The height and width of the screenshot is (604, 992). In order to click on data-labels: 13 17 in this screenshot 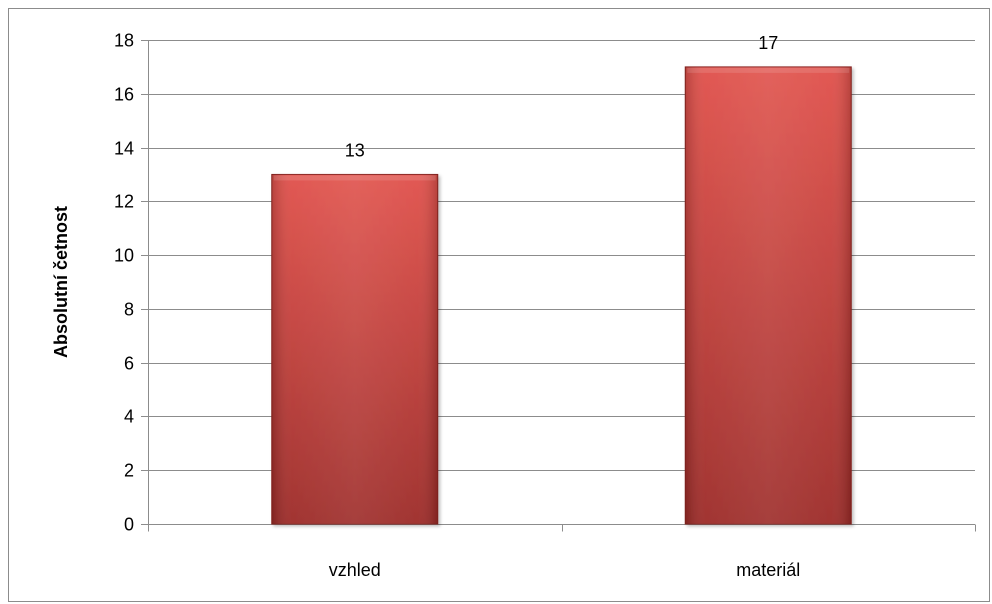, I will do `click(562, 97)`.